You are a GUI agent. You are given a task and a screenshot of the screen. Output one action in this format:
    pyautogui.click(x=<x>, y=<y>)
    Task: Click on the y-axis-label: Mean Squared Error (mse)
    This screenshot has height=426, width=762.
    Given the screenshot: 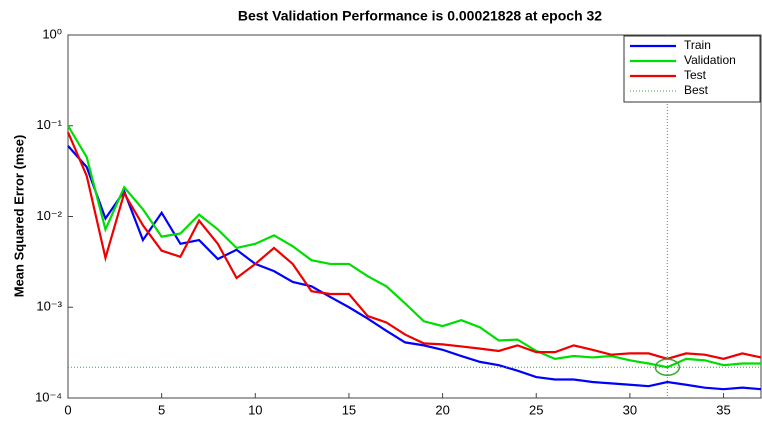 What is the action you would take?
    pyautogui.click(x=18, y=216)
    